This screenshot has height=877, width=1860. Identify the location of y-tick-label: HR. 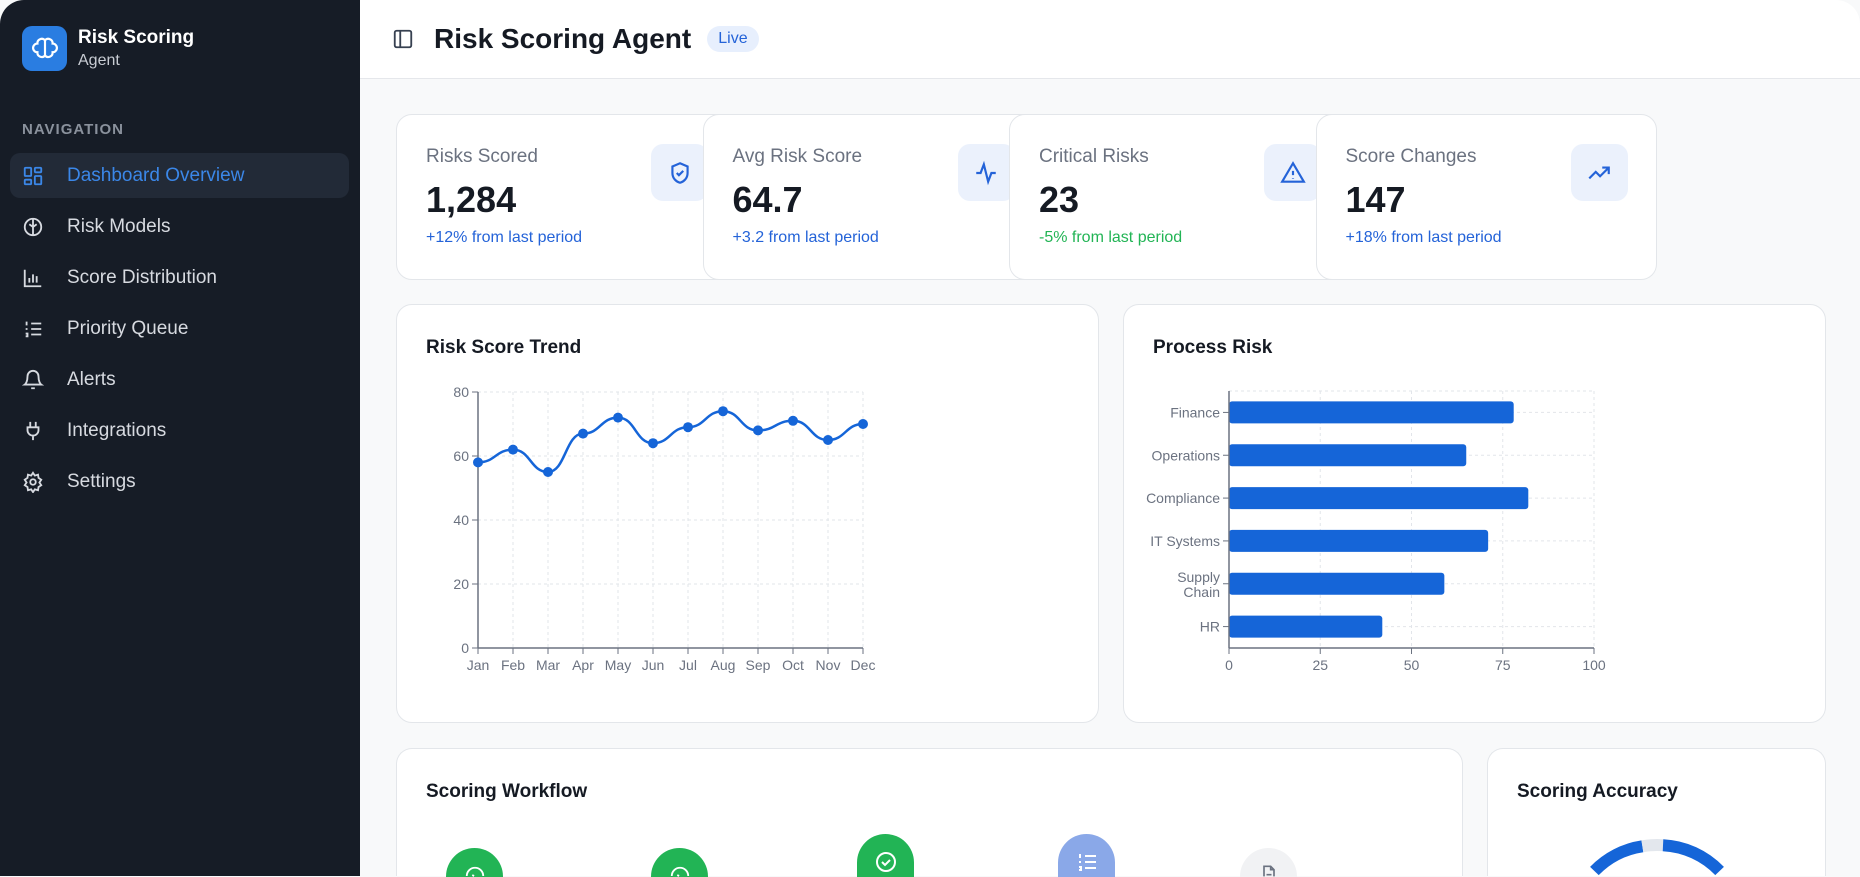
(1210, 627).